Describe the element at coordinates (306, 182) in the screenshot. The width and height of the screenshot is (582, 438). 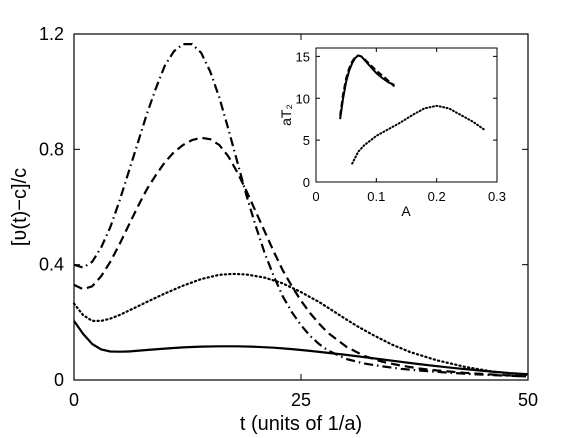
I see `inset-y-tick-label: 0` at that location.